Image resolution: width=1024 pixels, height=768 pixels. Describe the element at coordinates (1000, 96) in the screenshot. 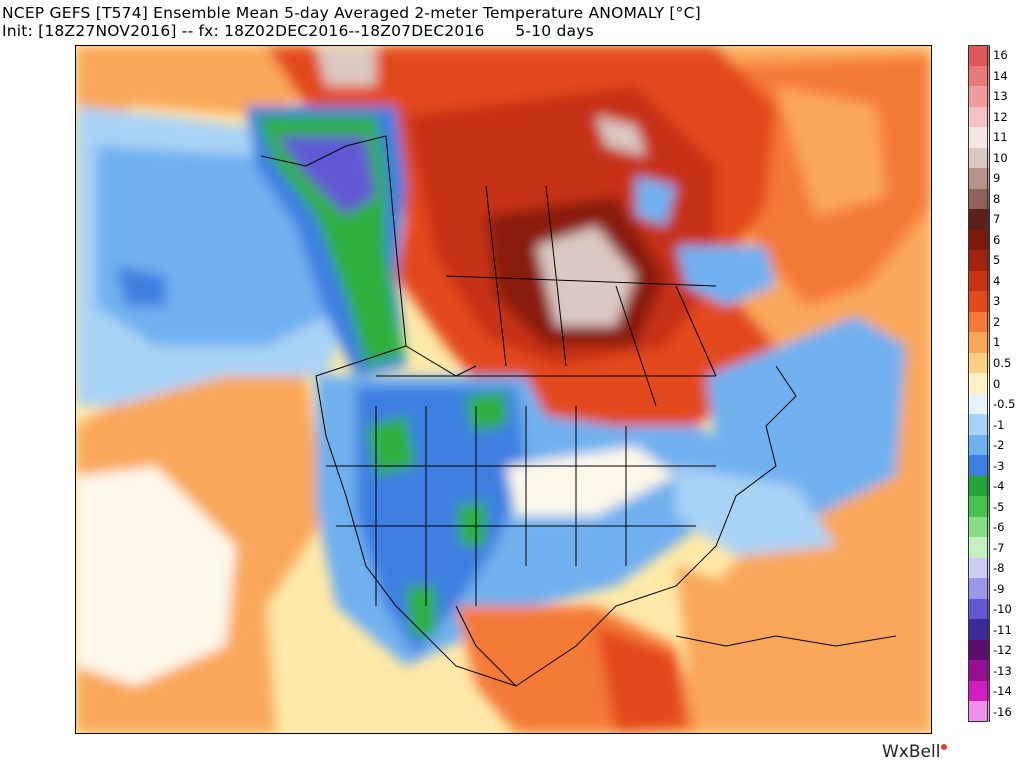

I see `color-scale-label: 13` at that location.